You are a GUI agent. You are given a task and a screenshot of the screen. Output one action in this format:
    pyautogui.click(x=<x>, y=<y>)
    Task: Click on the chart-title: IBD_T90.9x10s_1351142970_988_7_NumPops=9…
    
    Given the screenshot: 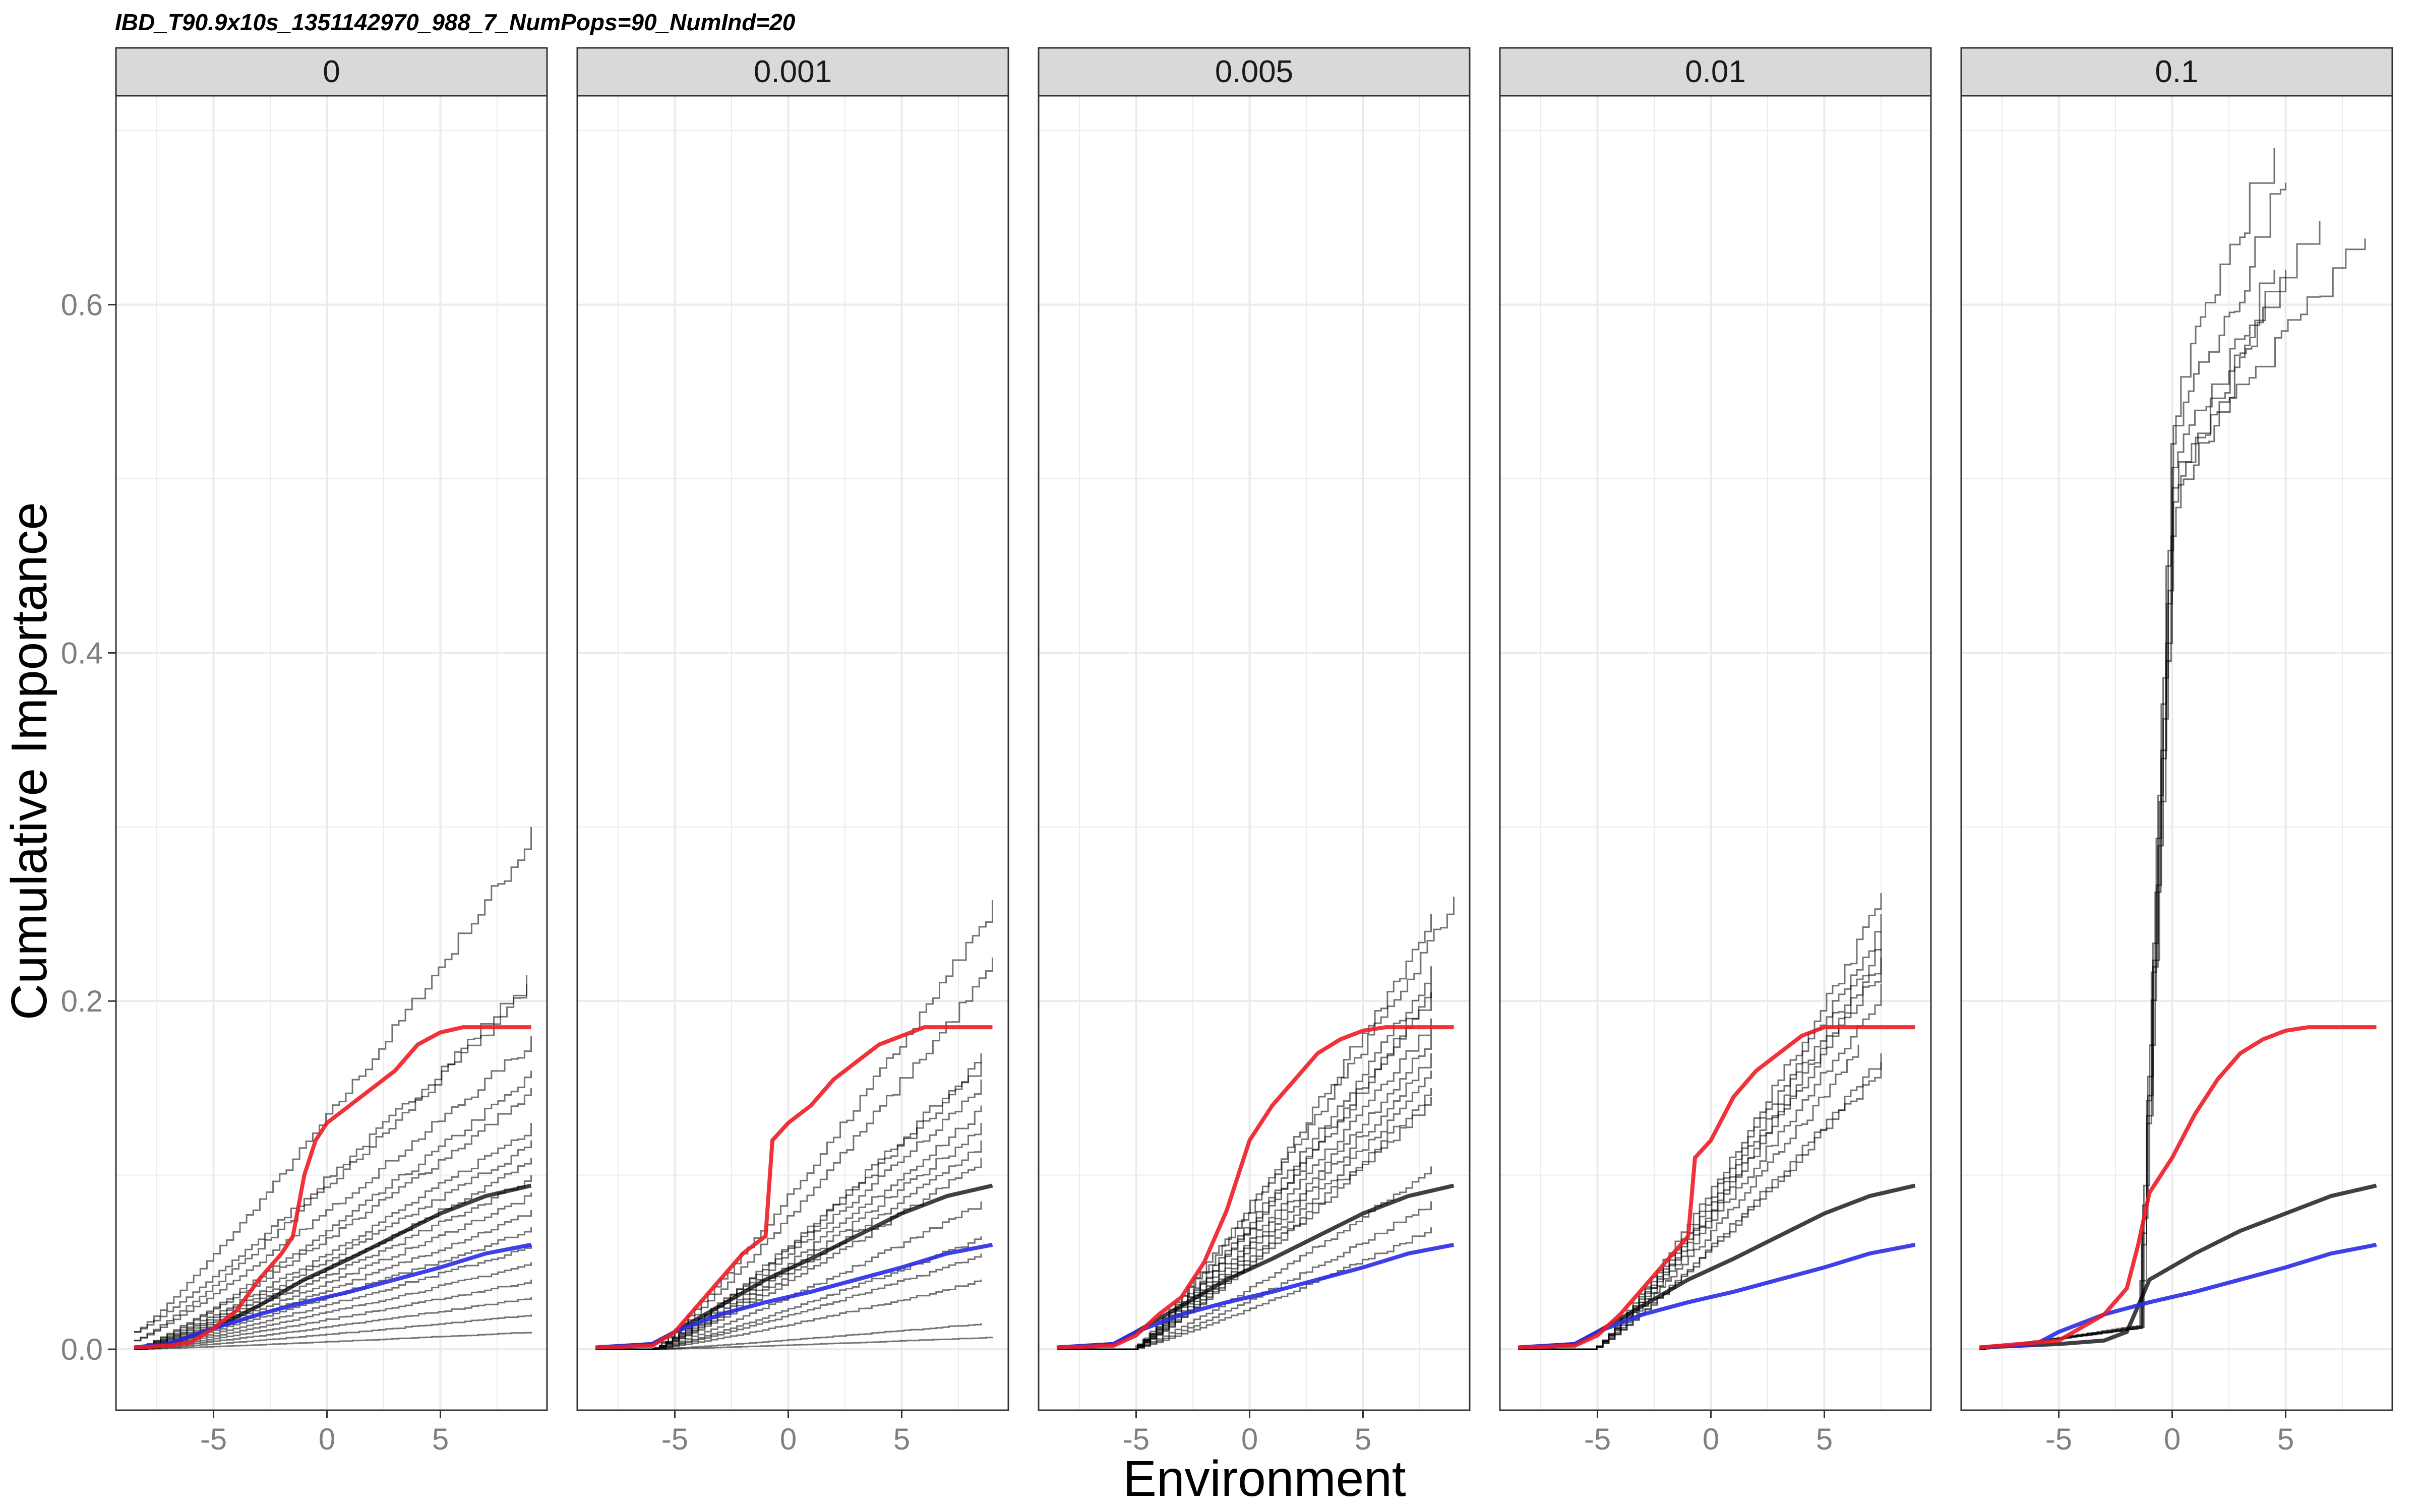 What is the action you would take?
    pyautogui.click(x=455, y=22)
    